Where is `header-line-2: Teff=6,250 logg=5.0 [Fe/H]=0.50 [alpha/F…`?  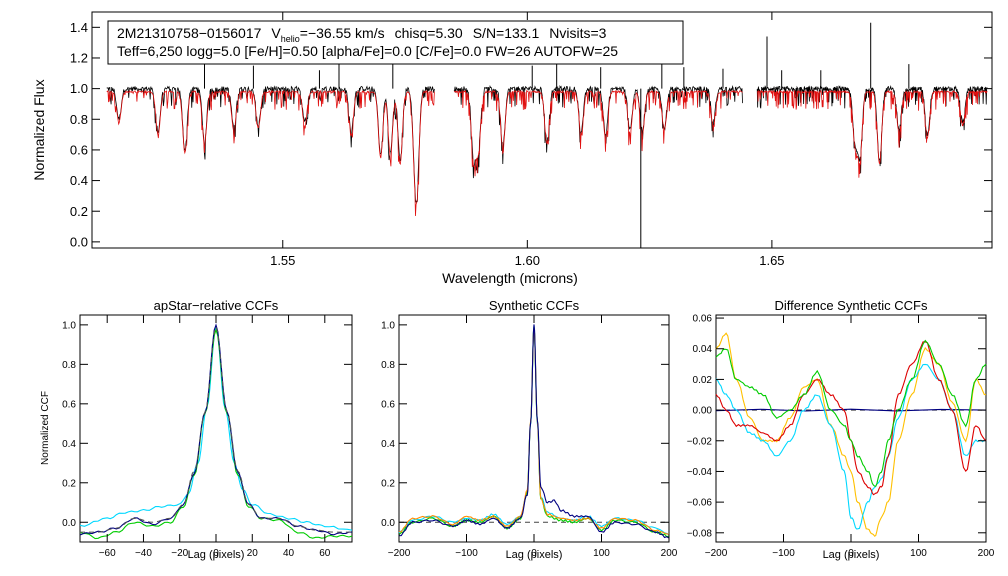
header-line-2: Teff=6,250 logg=5.0 [Fe/H]=0.50 [alpha/F… is located at coordinates (367, 51).